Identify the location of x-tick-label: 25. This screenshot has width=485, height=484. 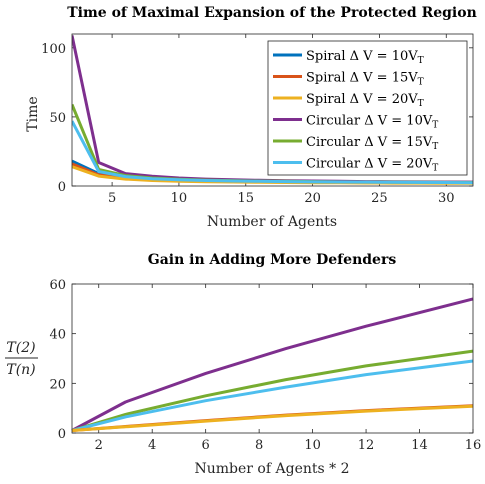
(379, 198).